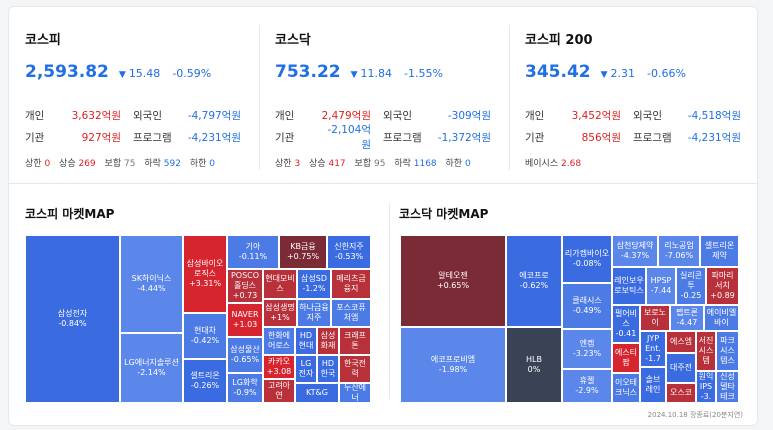  I want to click on map-tile: JYP Ent. -1.7, so click(653, 349).